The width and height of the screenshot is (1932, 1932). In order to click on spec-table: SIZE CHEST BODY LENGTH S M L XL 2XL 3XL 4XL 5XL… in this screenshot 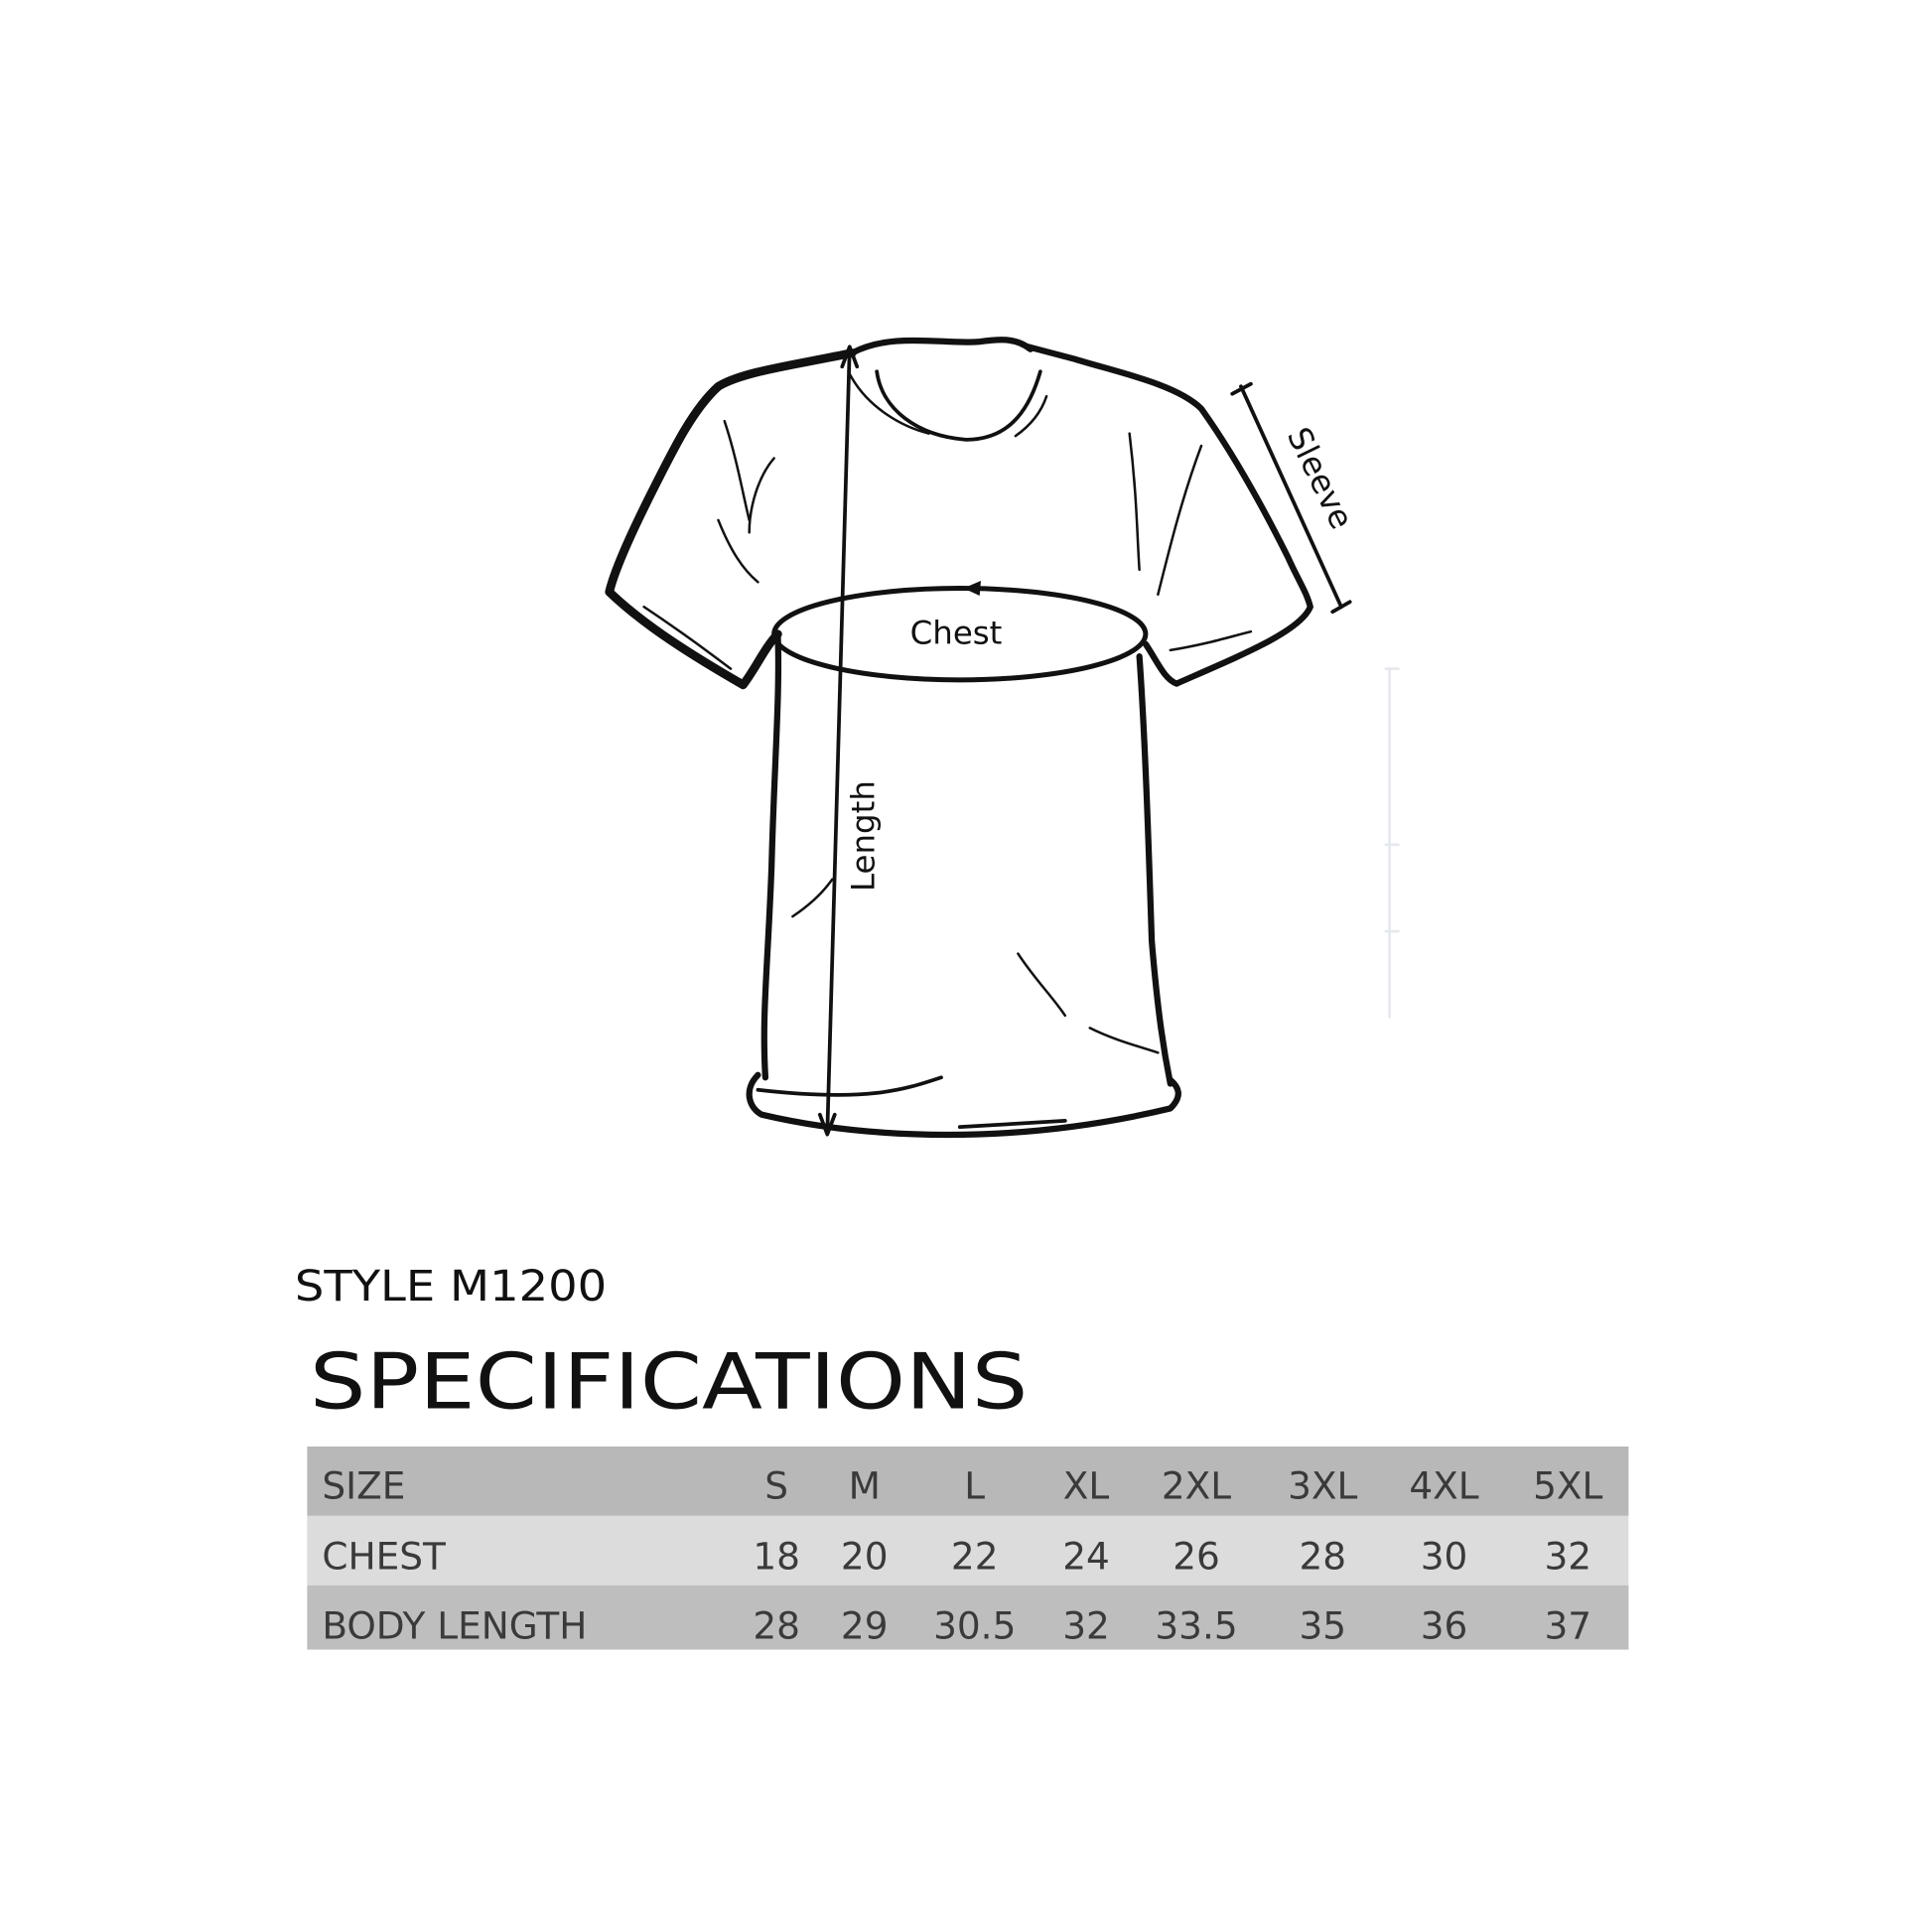, I will do `click(968, 1549)`.